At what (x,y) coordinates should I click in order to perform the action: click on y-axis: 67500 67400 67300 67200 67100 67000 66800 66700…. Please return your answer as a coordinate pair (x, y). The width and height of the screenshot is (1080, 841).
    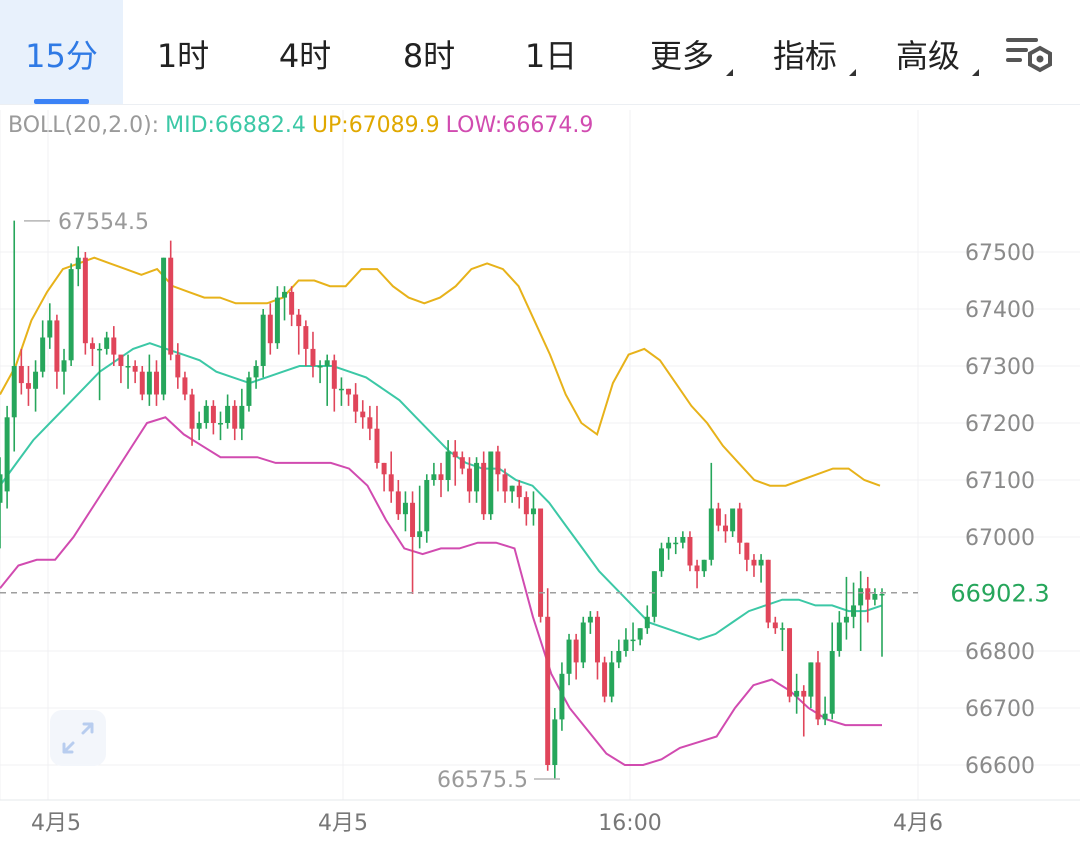
    Looking at the image, I should click on (1000, 510).